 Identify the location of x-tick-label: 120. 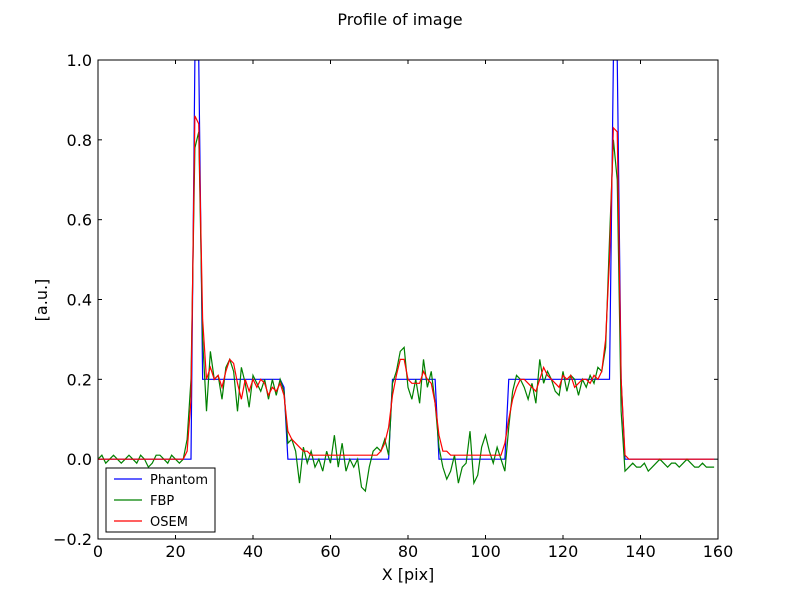
(563, 551).